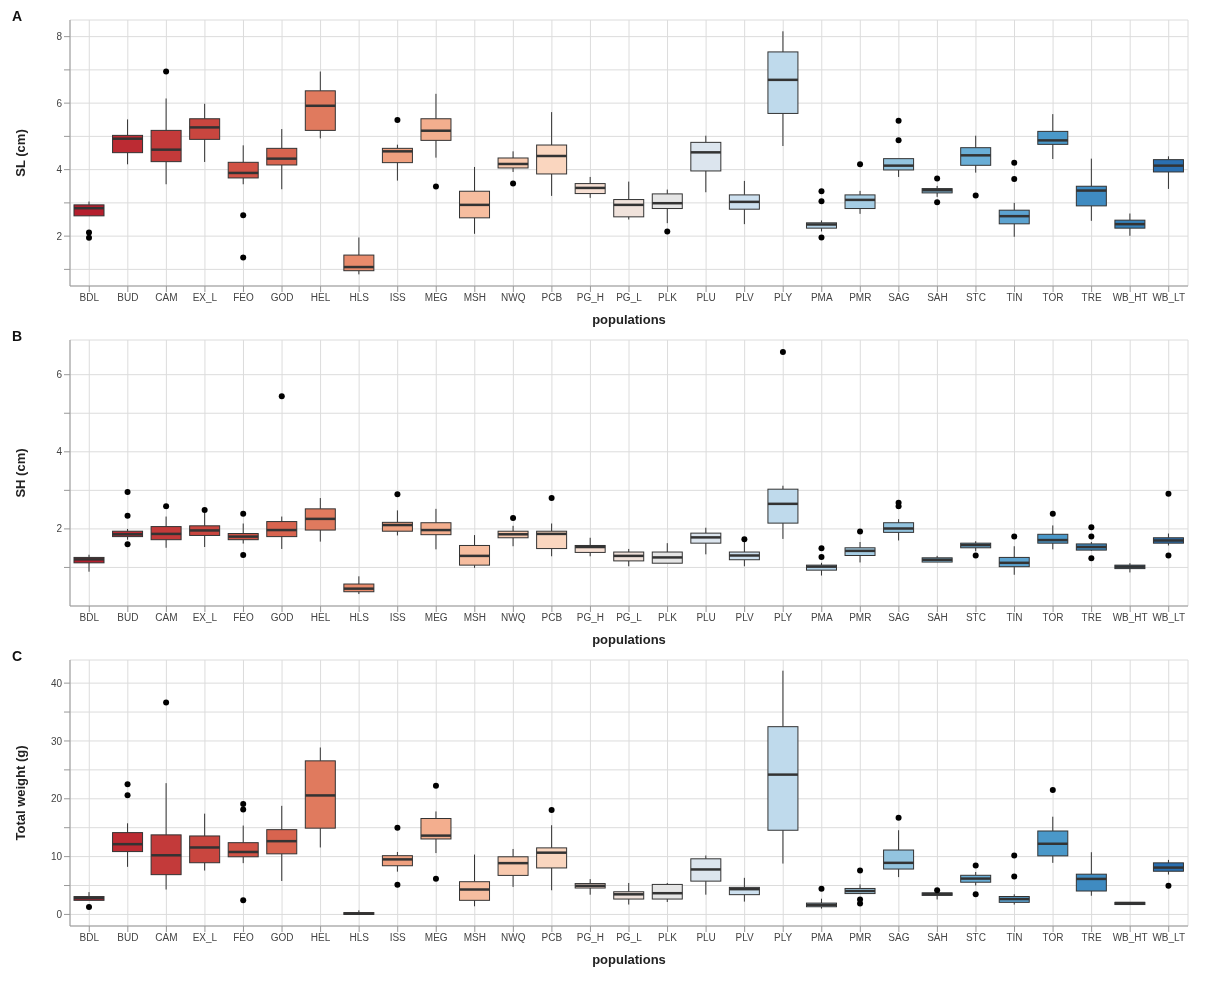  I want to click on chart-title: B, so click(17, 336).